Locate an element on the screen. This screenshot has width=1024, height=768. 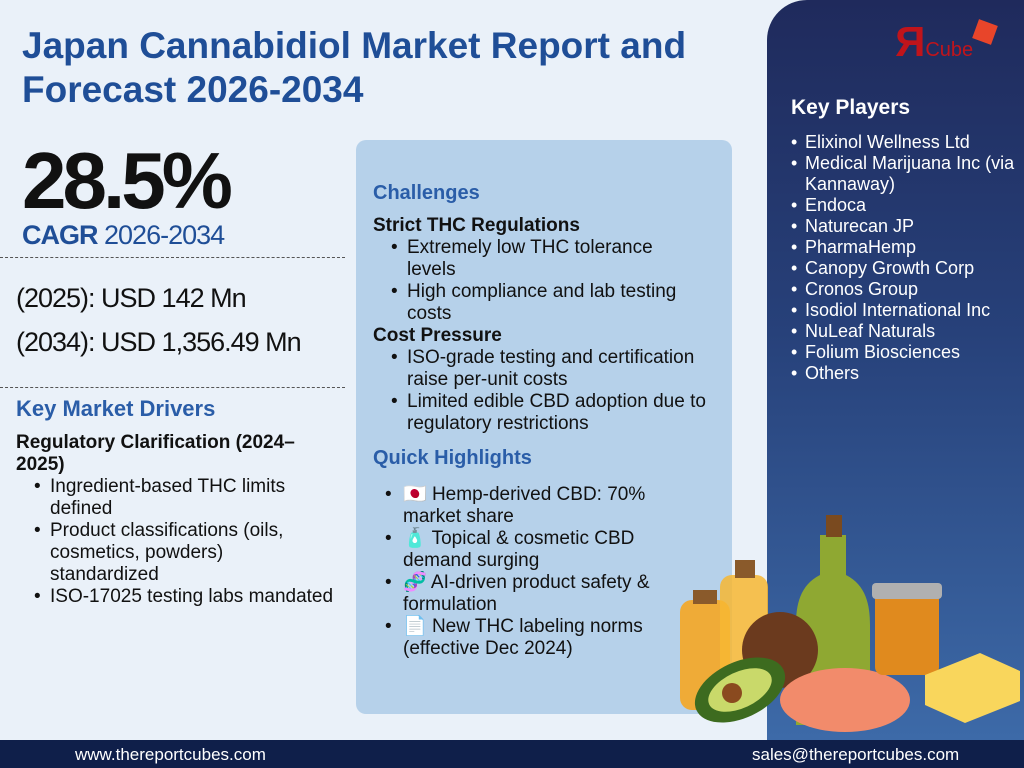
key-player-item: Cronos Group is located at coordinates (903, 289).